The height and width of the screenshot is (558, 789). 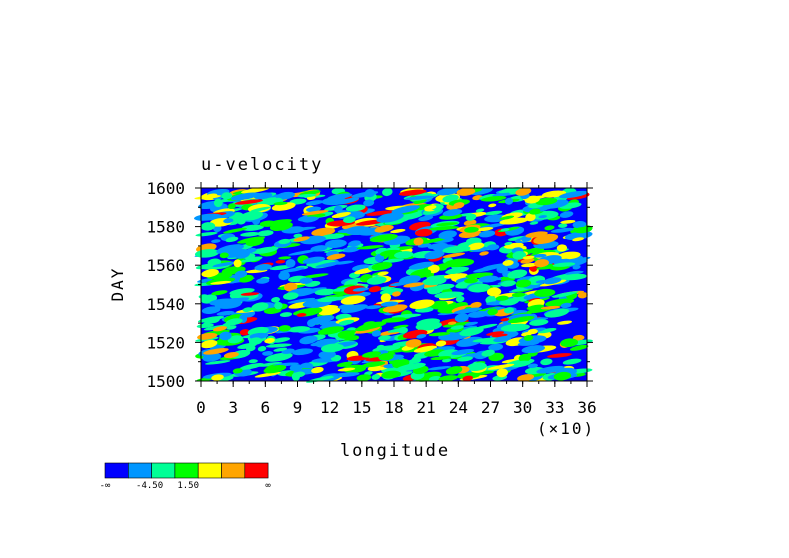 I want to click on x-tick-label: 0, so click(x=201, y=407).